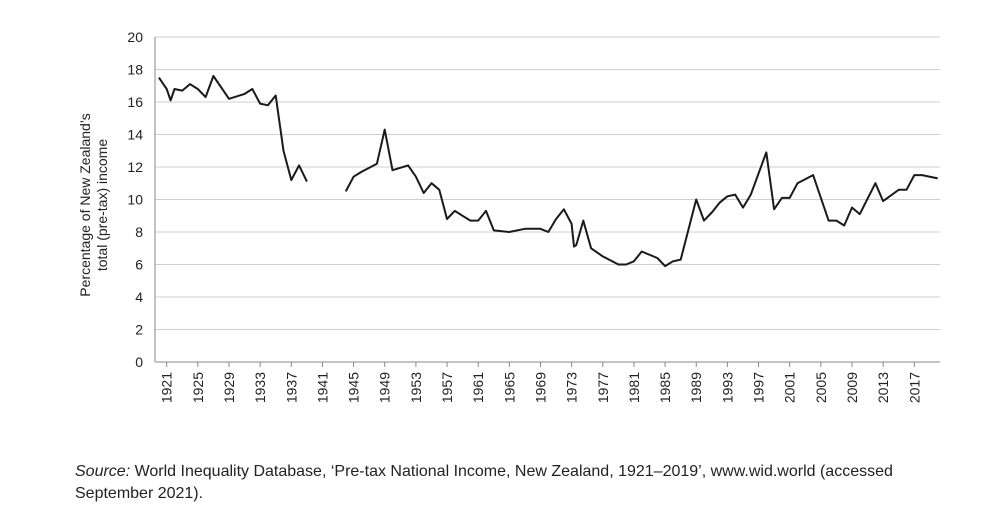 Image resolution: width=1005 pixels, height=528 pixels. I want to click on x-tick-label: 1993, so click(727, 387).